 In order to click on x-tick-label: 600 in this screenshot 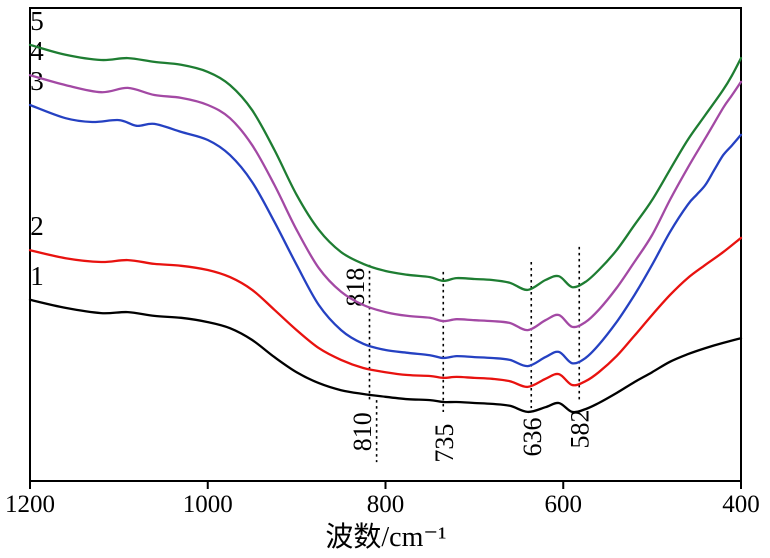, I will do `click(564, 504)`.